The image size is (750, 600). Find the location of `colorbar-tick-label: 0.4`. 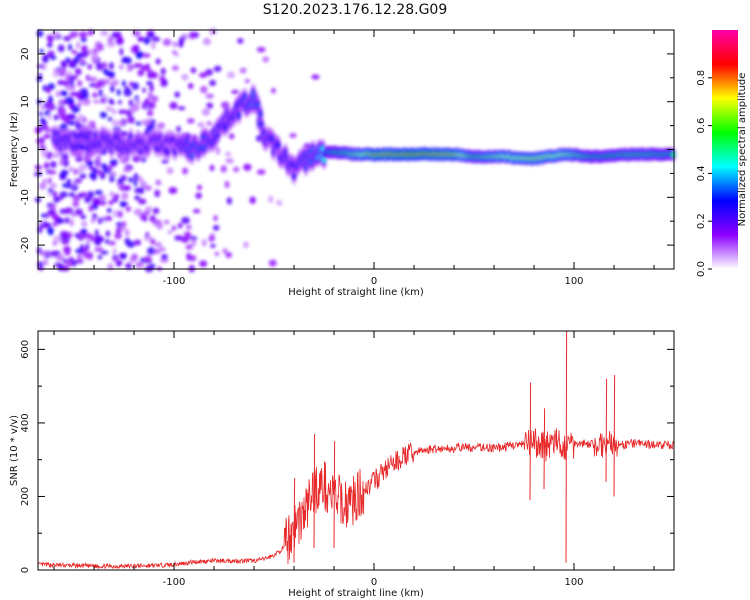

colorbar-tick-label: 0.4 is located at coordinates (701, 173).